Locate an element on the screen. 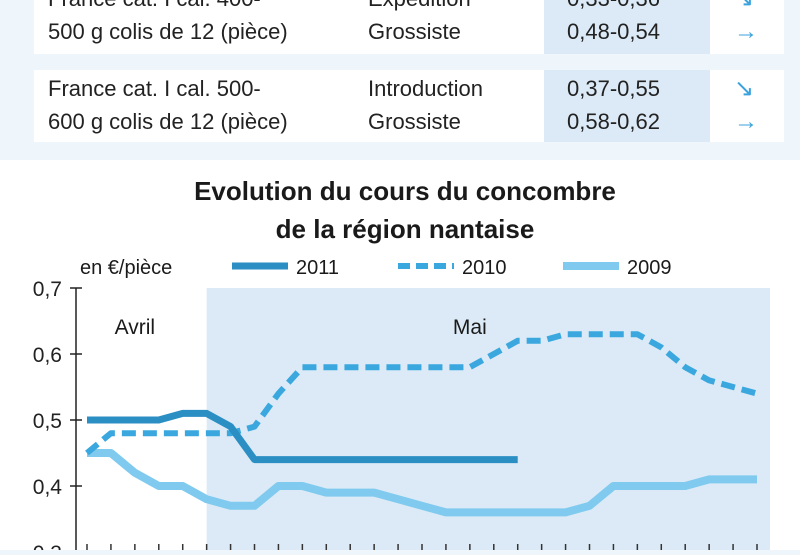 This screenshot has height=555, width=800. y-tick-label: 0,7 is located at coordinates (47, 289).